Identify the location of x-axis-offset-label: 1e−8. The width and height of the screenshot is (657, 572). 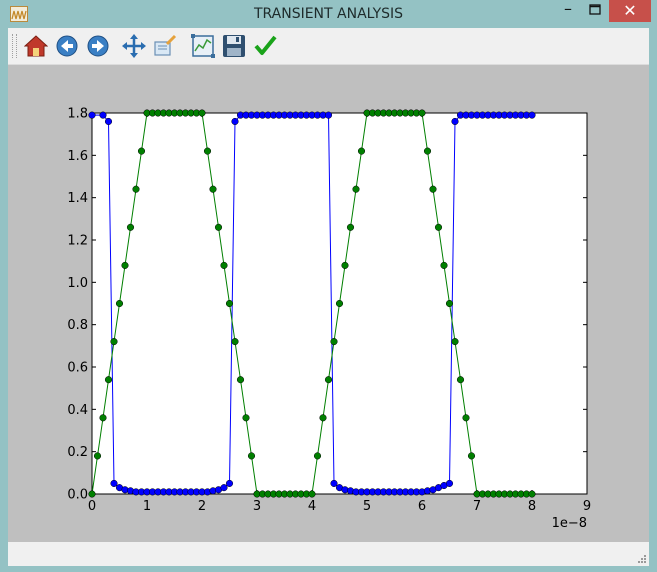
(569, 523).